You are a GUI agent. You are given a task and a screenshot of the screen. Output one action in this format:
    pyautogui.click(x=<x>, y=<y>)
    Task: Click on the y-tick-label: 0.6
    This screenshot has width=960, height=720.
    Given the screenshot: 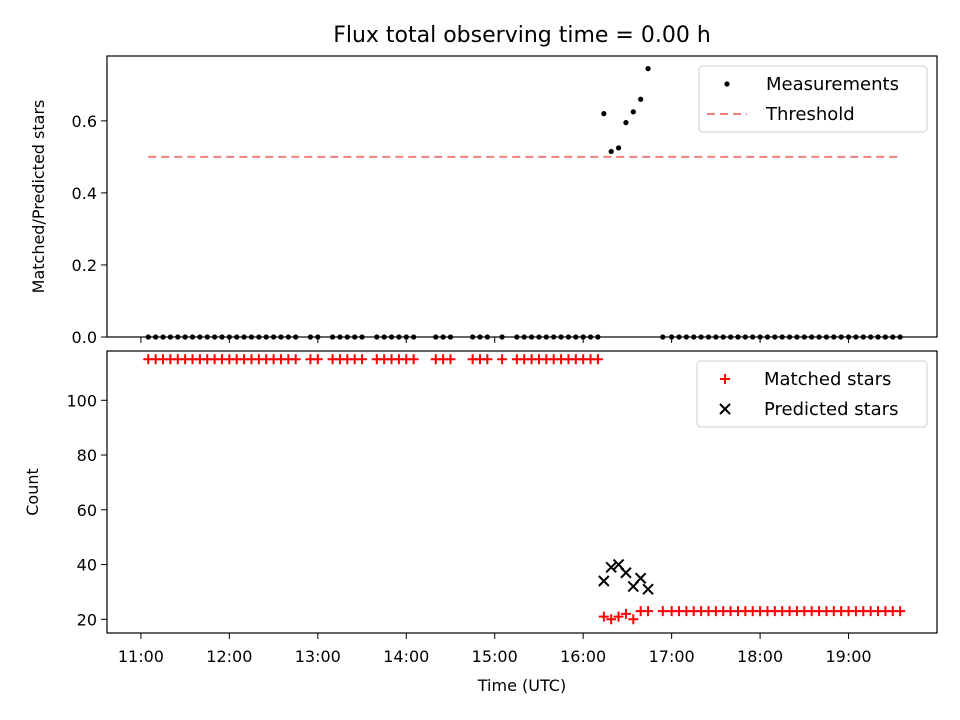 What is the action you would take?
    pyautogui.click(x=84, y=121)
    